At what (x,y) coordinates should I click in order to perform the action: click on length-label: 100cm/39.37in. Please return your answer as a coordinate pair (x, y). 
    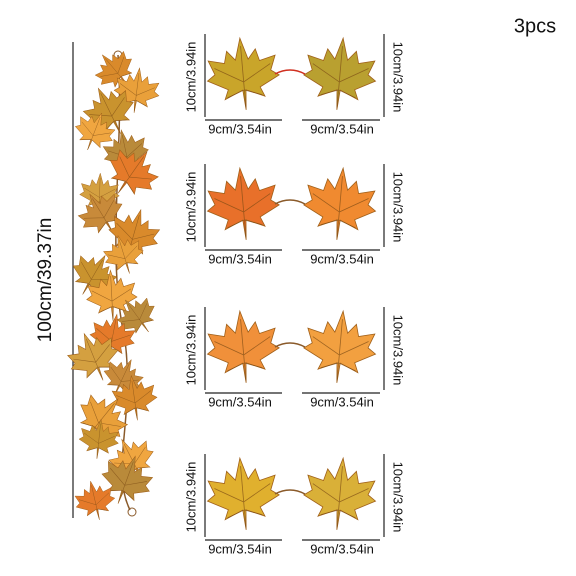
    Looking at the image, I should click on (45, 280).